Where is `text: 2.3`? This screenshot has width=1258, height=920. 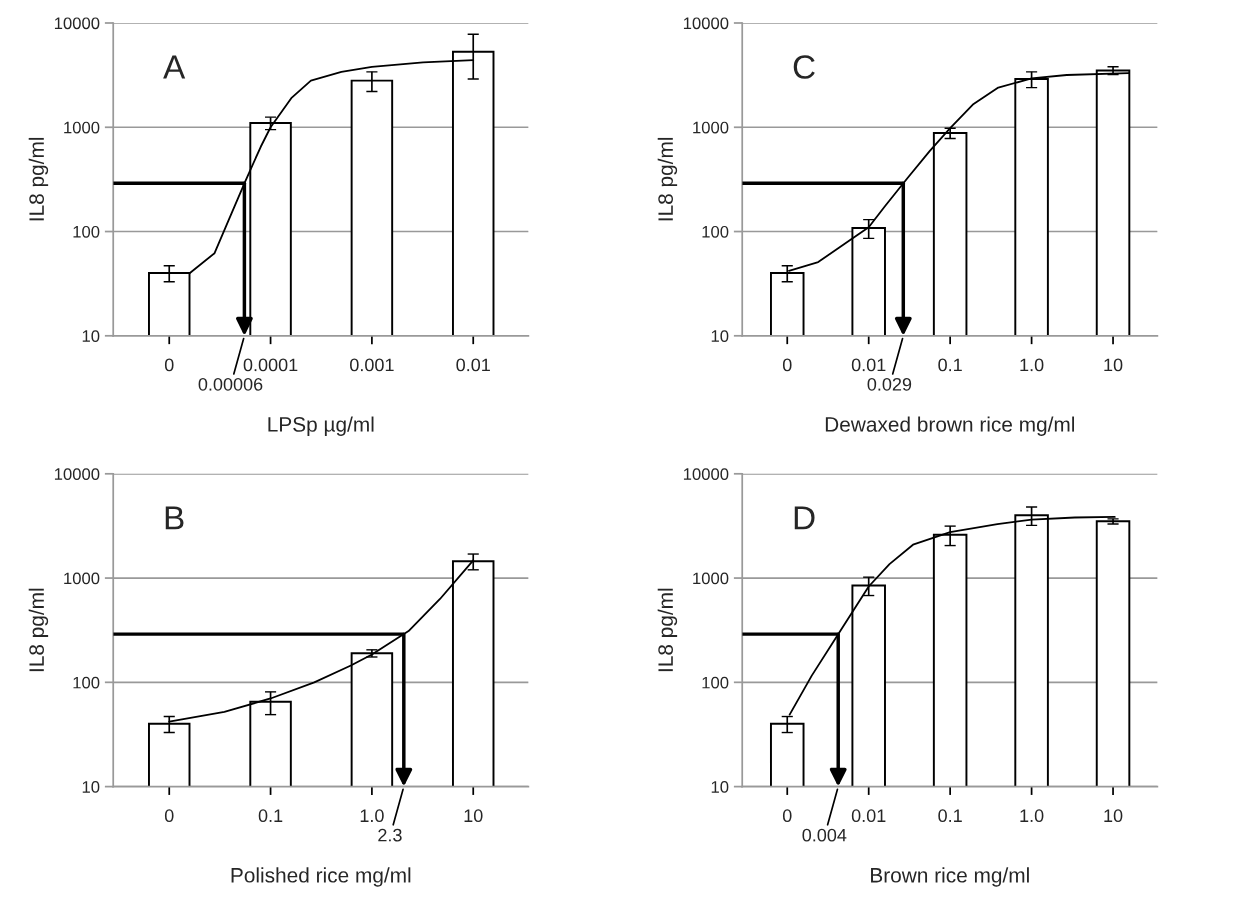
text: 2.3 is located at coordinates (390, 835).